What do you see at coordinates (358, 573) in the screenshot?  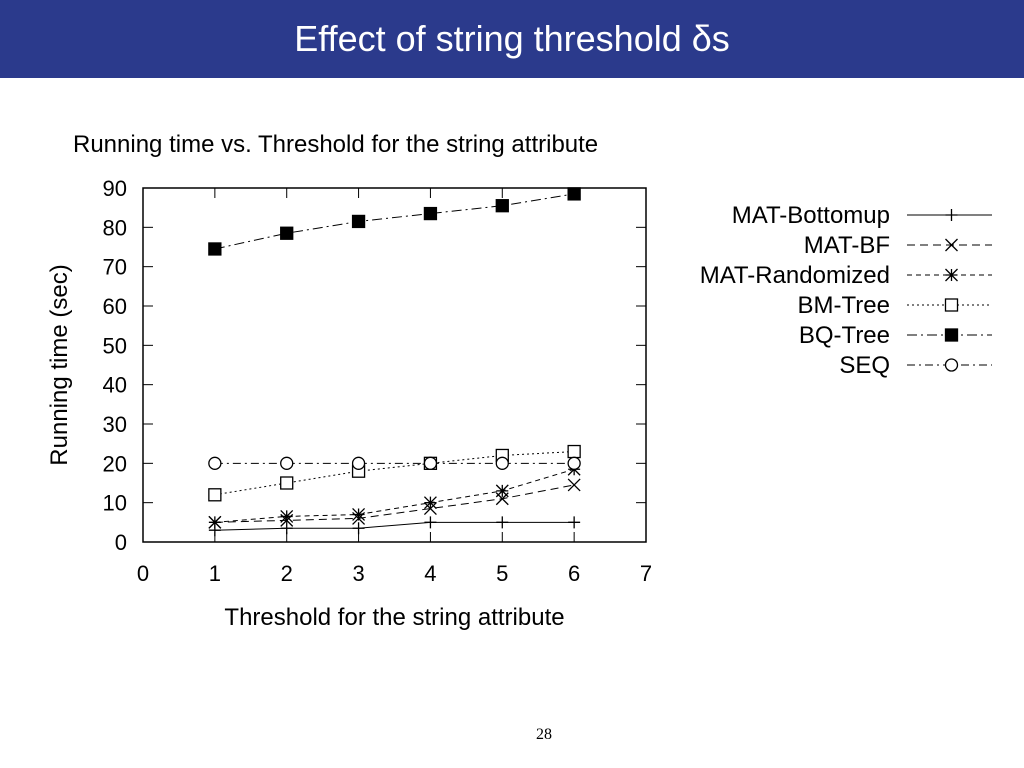 I see `x-tick-label: 3` at bounding box center [358, 573].